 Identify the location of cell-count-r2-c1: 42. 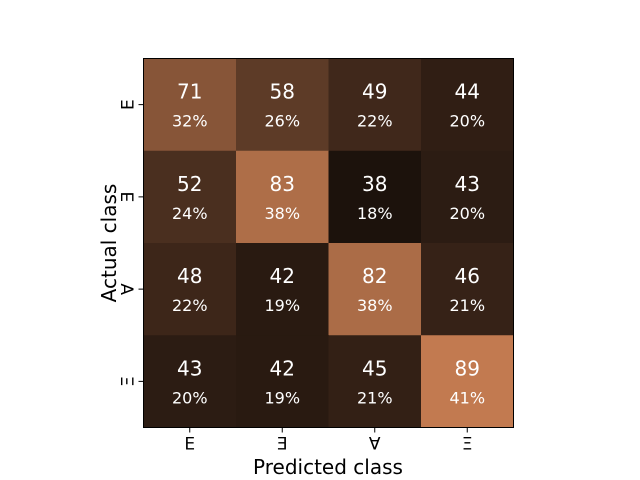
(282, 276).